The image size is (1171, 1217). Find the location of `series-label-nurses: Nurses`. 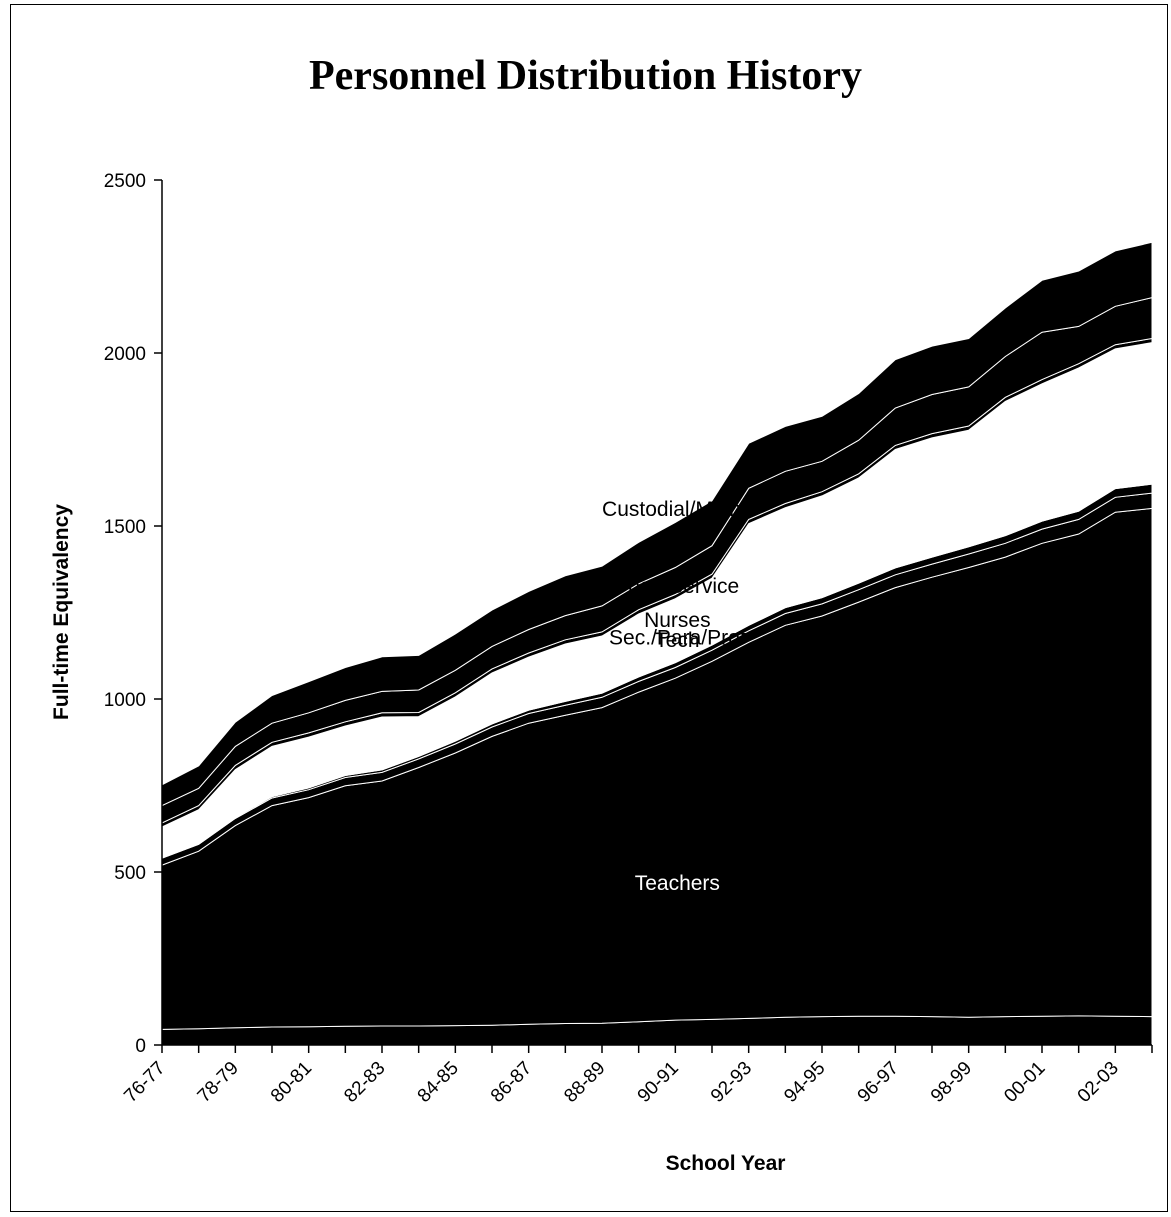

series-label-nurses: Nurses is located at coordinates (677, 620).